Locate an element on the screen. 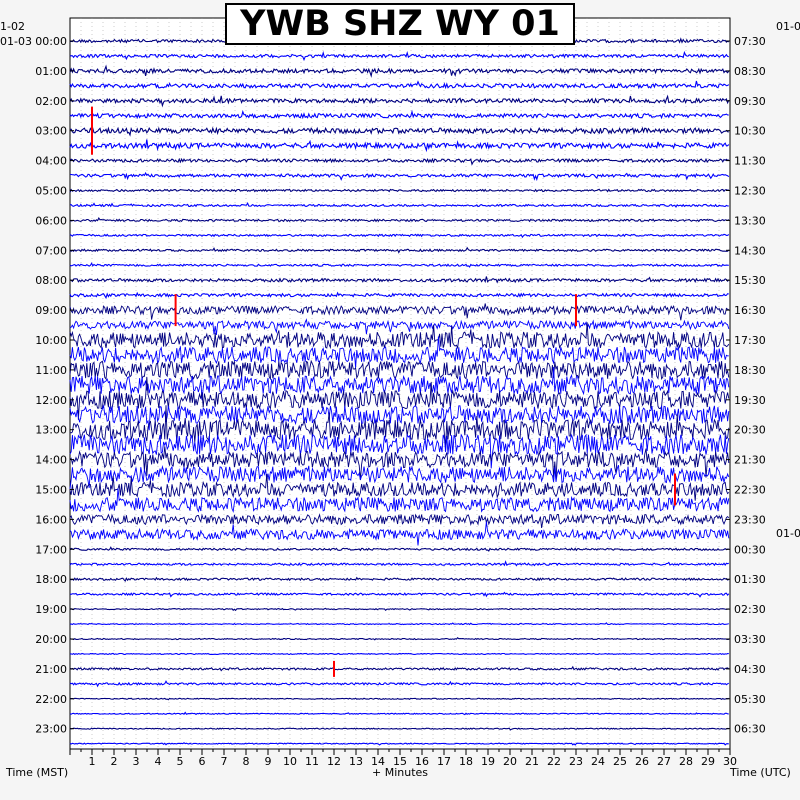 This screenshot has width=800, height=800. left-hour-label: 12:00 is located at coordinates (51, 400).